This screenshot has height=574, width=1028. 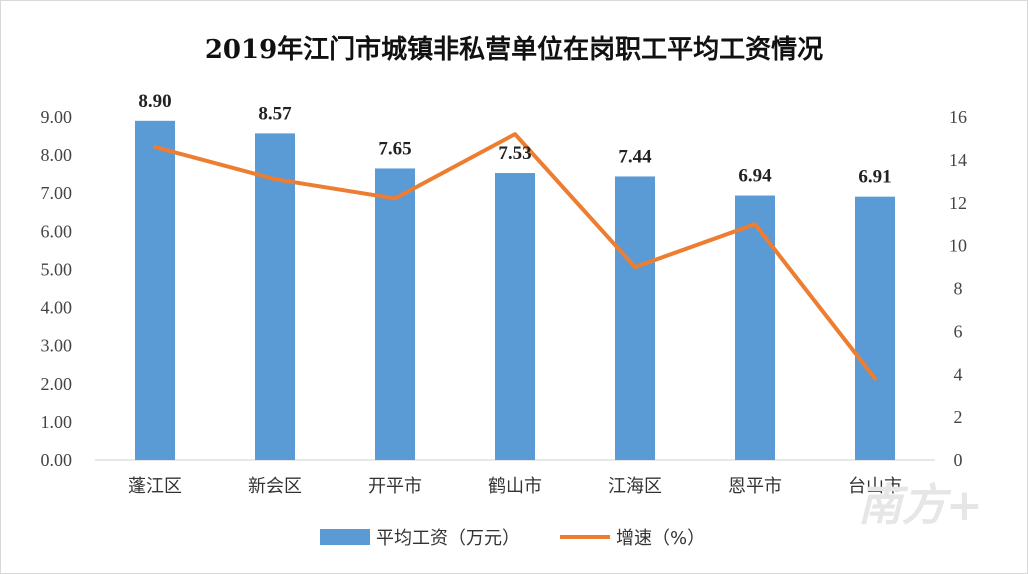 I want to click on y-left-tick-label: 2.00, so click(x=57, y=384).